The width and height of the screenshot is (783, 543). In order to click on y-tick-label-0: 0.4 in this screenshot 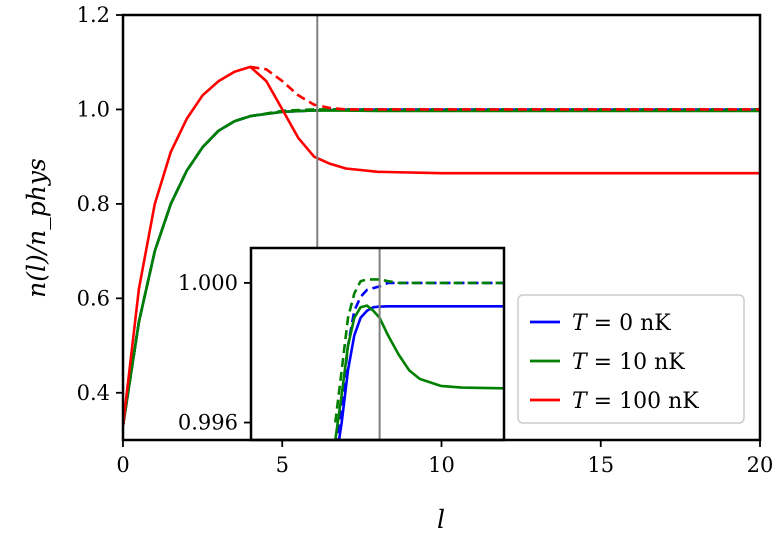, I will do `click(93, 393)`.